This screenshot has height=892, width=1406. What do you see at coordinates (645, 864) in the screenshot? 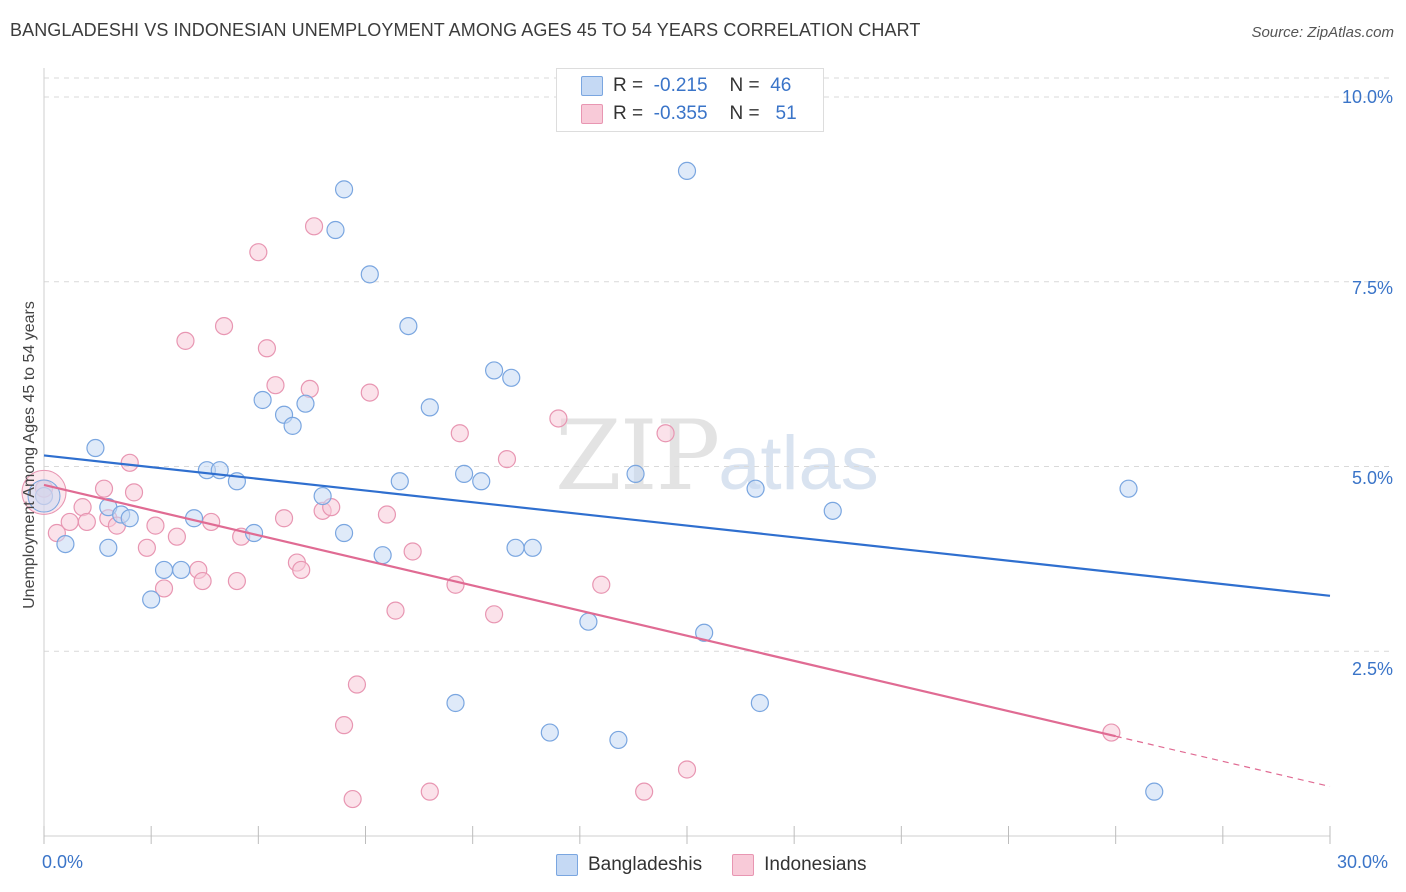
I see `legend-label: Bangladeshis` at bounding box center [645, 864].